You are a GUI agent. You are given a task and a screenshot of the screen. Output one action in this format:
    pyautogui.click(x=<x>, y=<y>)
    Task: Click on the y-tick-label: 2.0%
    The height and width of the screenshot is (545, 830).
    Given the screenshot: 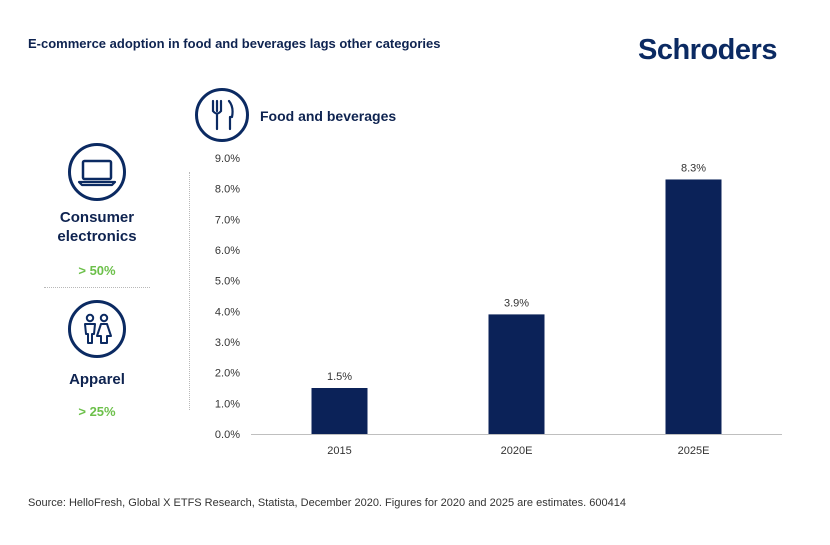 What is the action you would take?
    pyautogui.click(x=227, y=374)
    